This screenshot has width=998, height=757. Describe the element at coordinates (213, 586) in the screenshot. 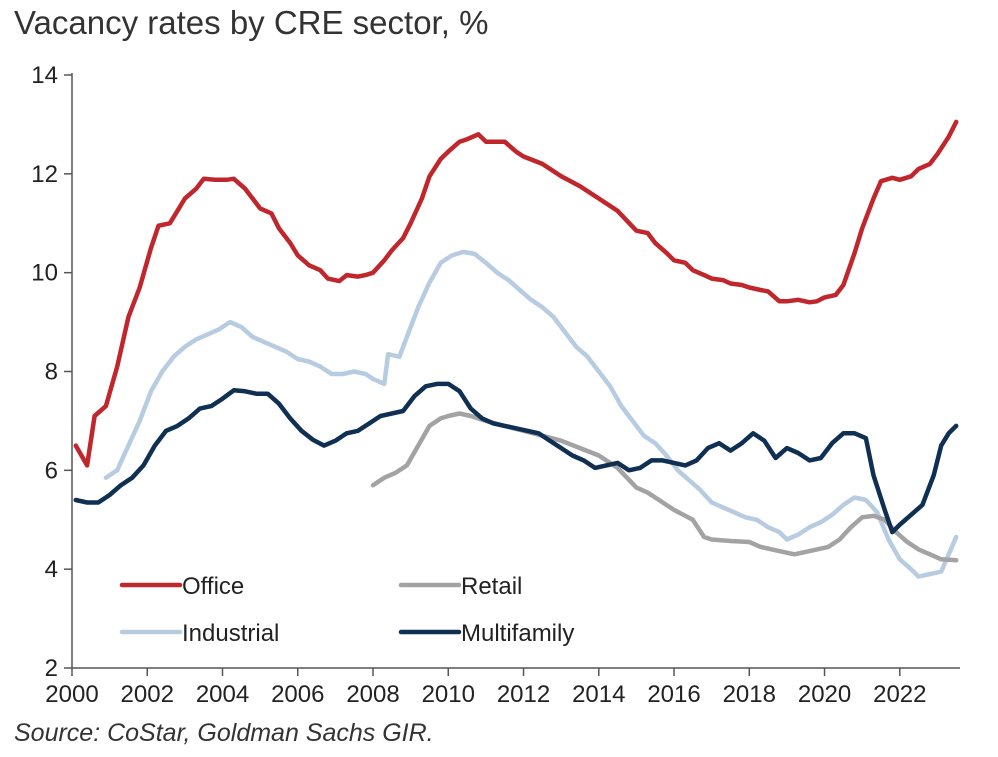

I see `legend-label-office: Office` at that location.